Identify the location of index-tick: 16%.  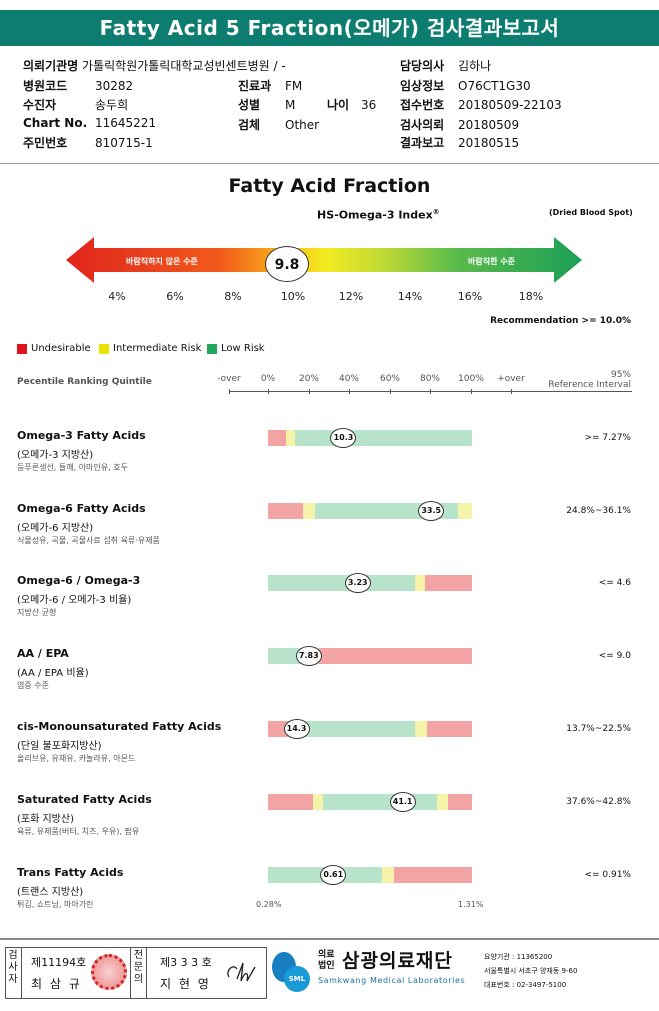
(470, 296).